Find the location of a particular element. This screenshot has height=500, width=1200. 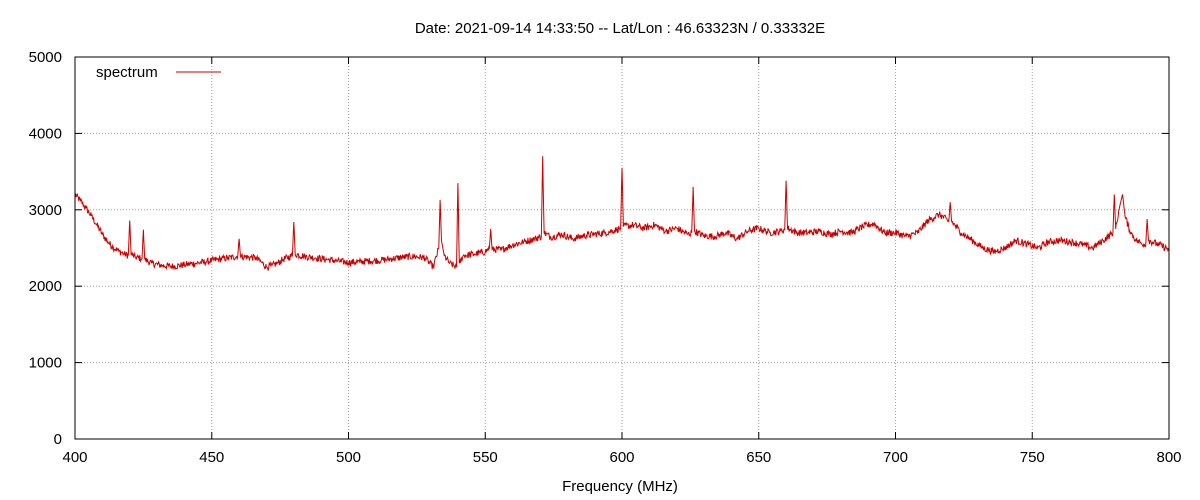

x-tick-label: 600 is located at coordinates (621, 457).